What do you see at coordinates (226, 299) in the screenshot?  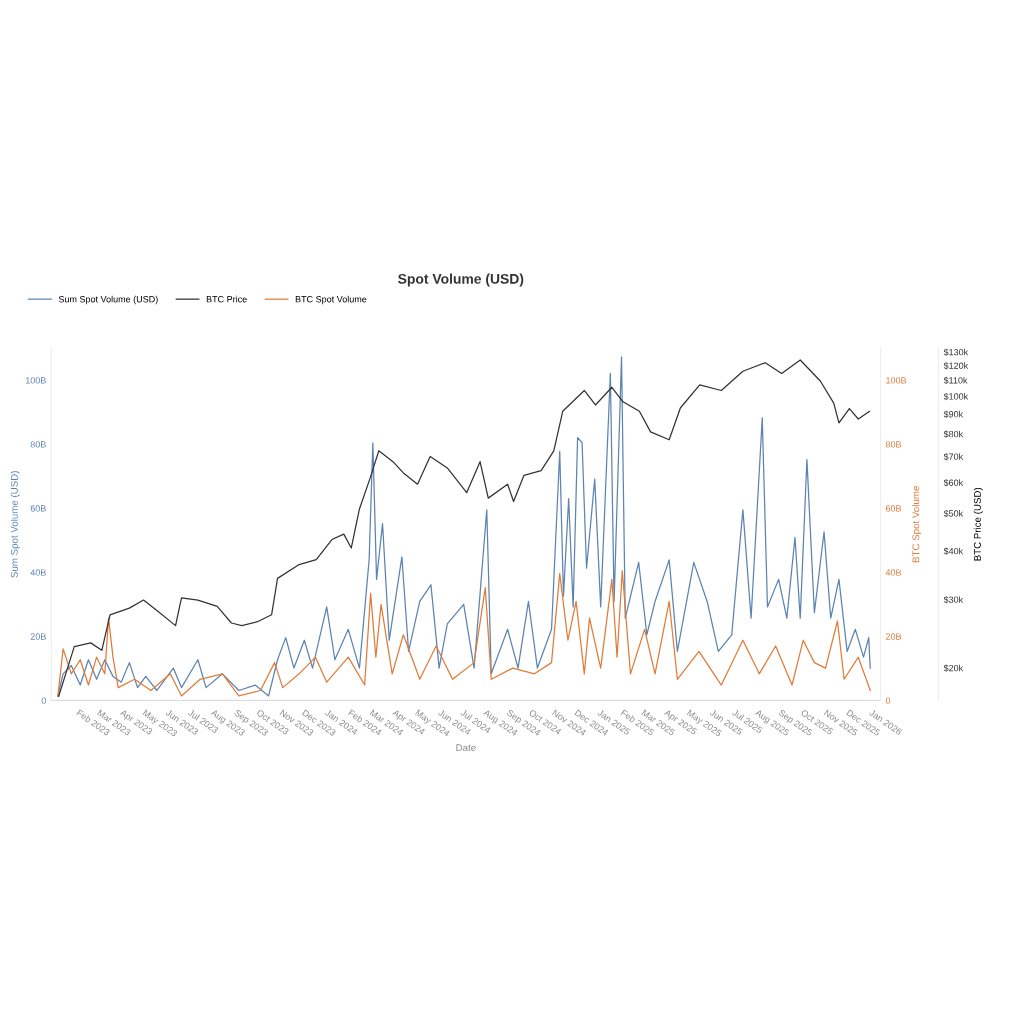 I see `legend-label: BTC Price` at bounding box center [226, 299].